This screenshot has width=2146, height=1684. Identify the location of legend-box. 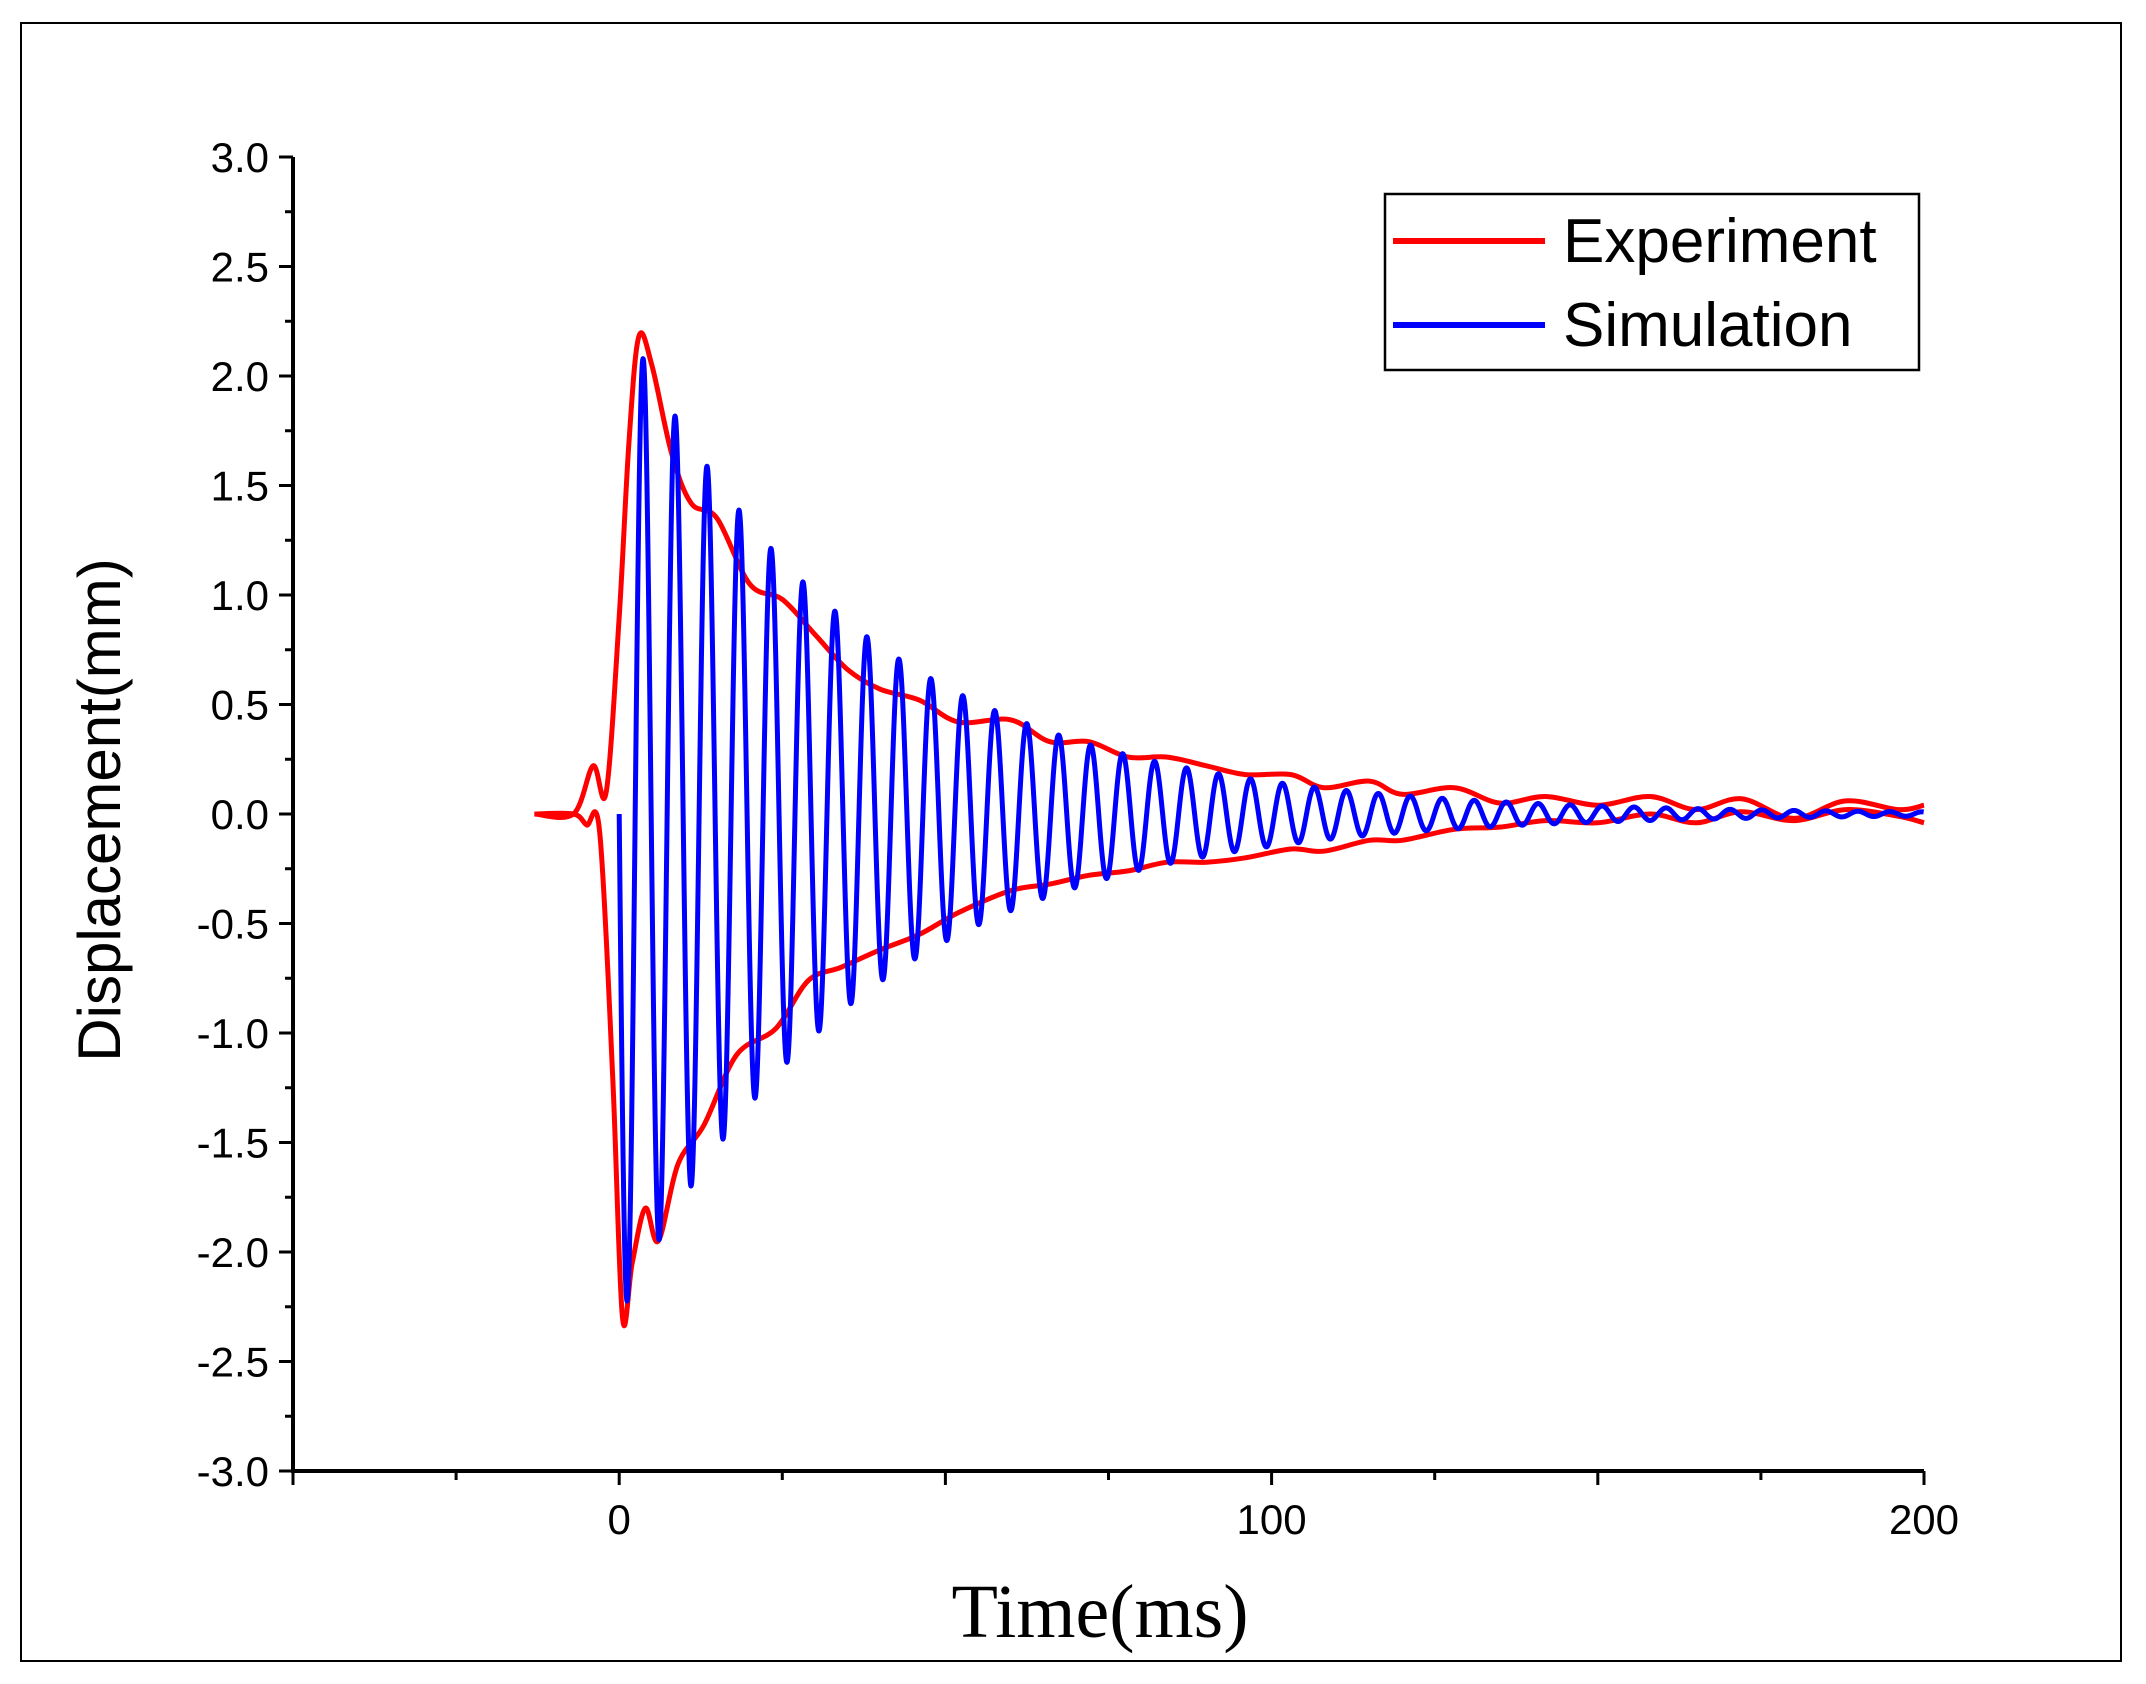
(1652, 282).